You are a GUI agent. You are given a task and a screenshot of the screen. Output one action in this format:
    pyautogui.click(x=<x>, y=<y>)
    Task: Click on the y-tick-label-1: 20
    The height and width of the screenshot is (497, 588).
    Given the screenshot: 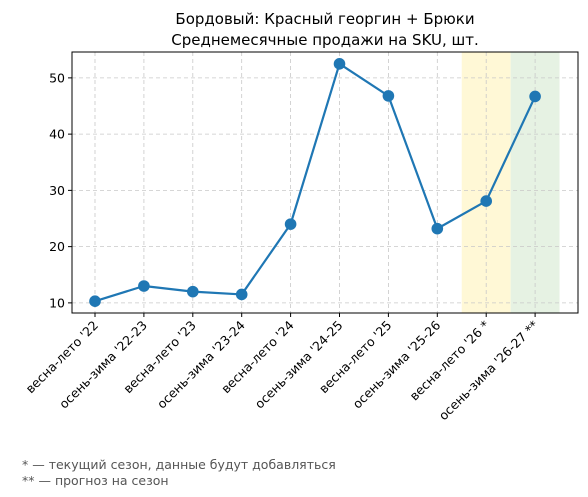 What is the action you would take?
    pyautogui.click(x=57, y=246)
    